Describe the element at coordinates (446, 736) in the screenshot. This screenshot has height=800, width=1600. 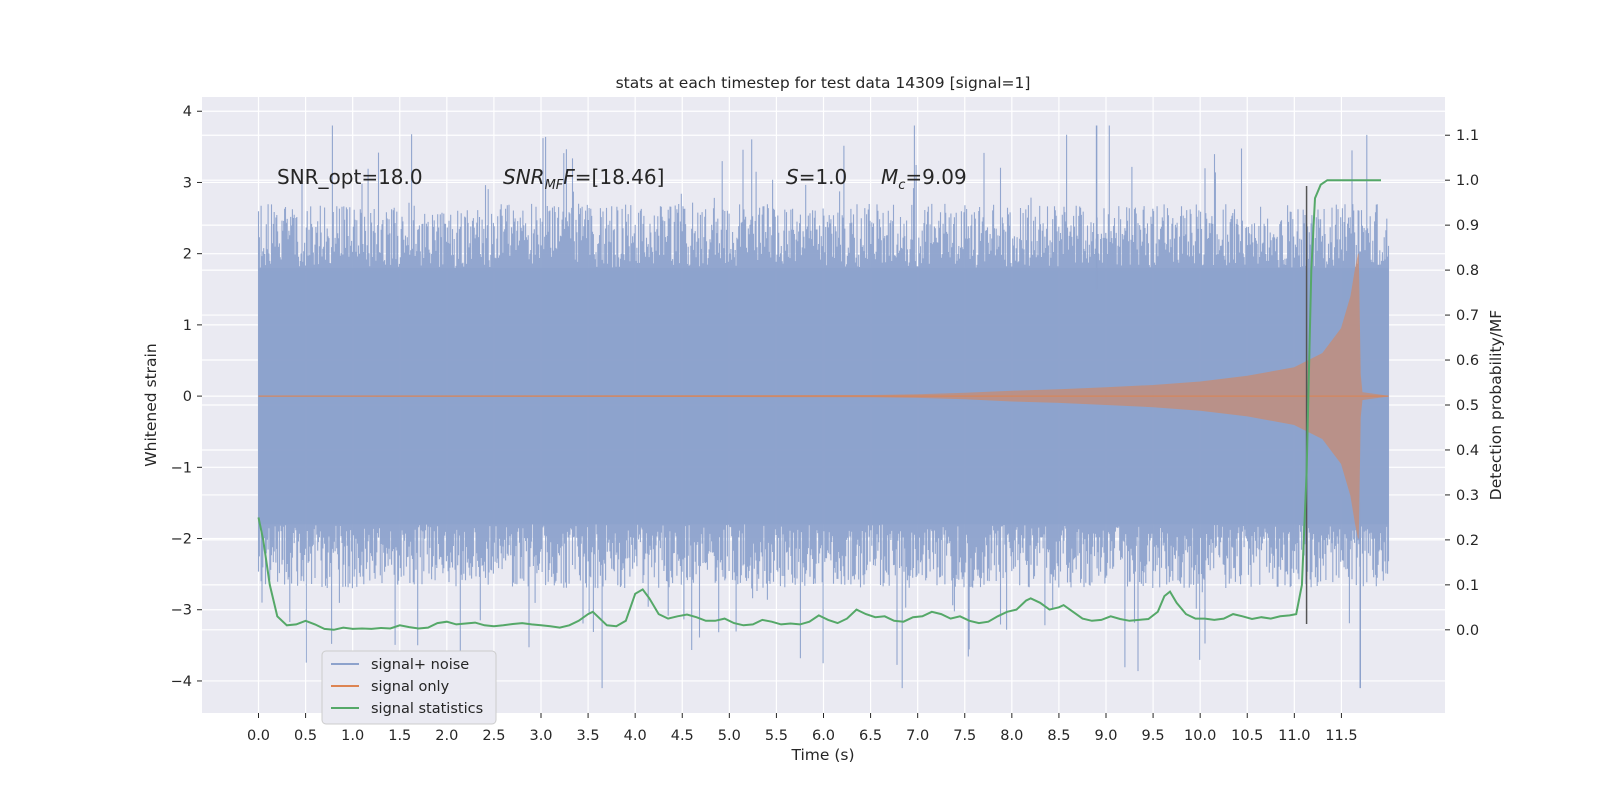
I see `x-tick-label: 2.0` at that location.